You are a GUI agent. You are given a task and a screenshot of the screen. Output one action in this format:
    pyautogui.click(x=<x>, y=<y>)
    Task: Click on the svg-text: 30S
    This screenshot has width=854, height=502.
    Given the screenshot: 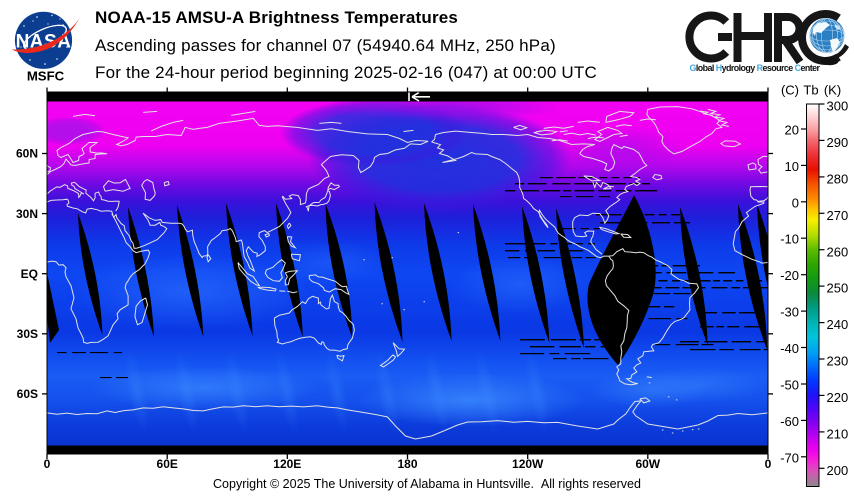 What is the action you would take?
    pyautogui.click(x=27, y=334)
    